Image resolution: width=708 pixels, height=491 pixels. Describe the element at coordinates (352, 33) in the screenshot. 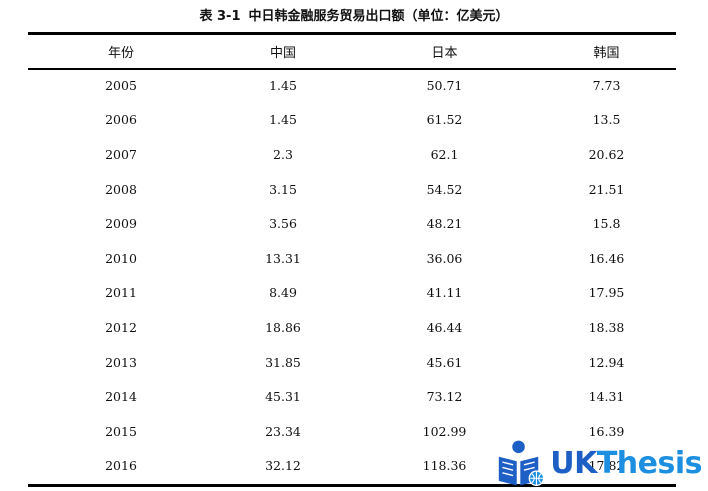

I see `top-rule` at that location.